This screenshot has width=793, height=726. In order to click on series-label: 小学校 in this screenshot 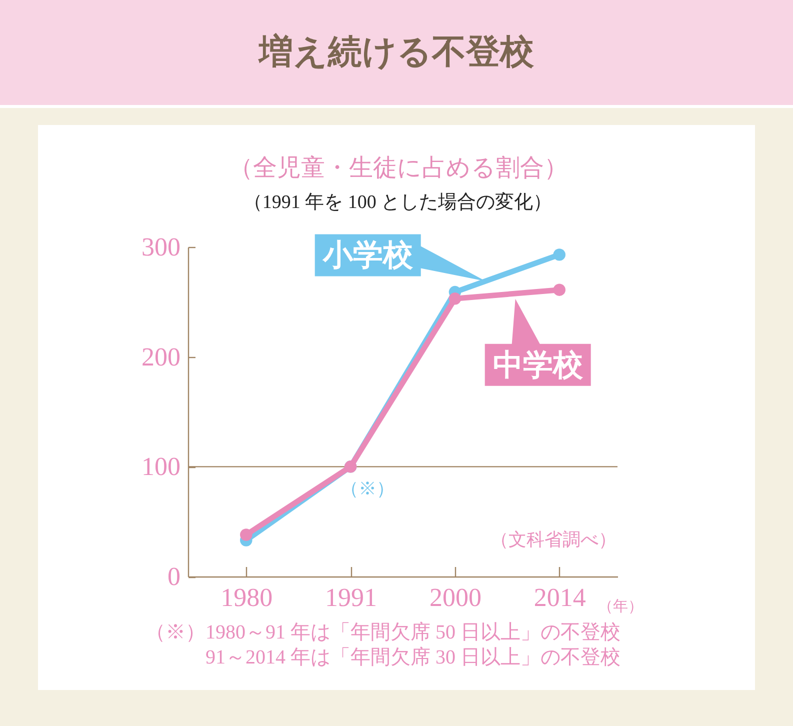, I will do `click(368, 256)`.